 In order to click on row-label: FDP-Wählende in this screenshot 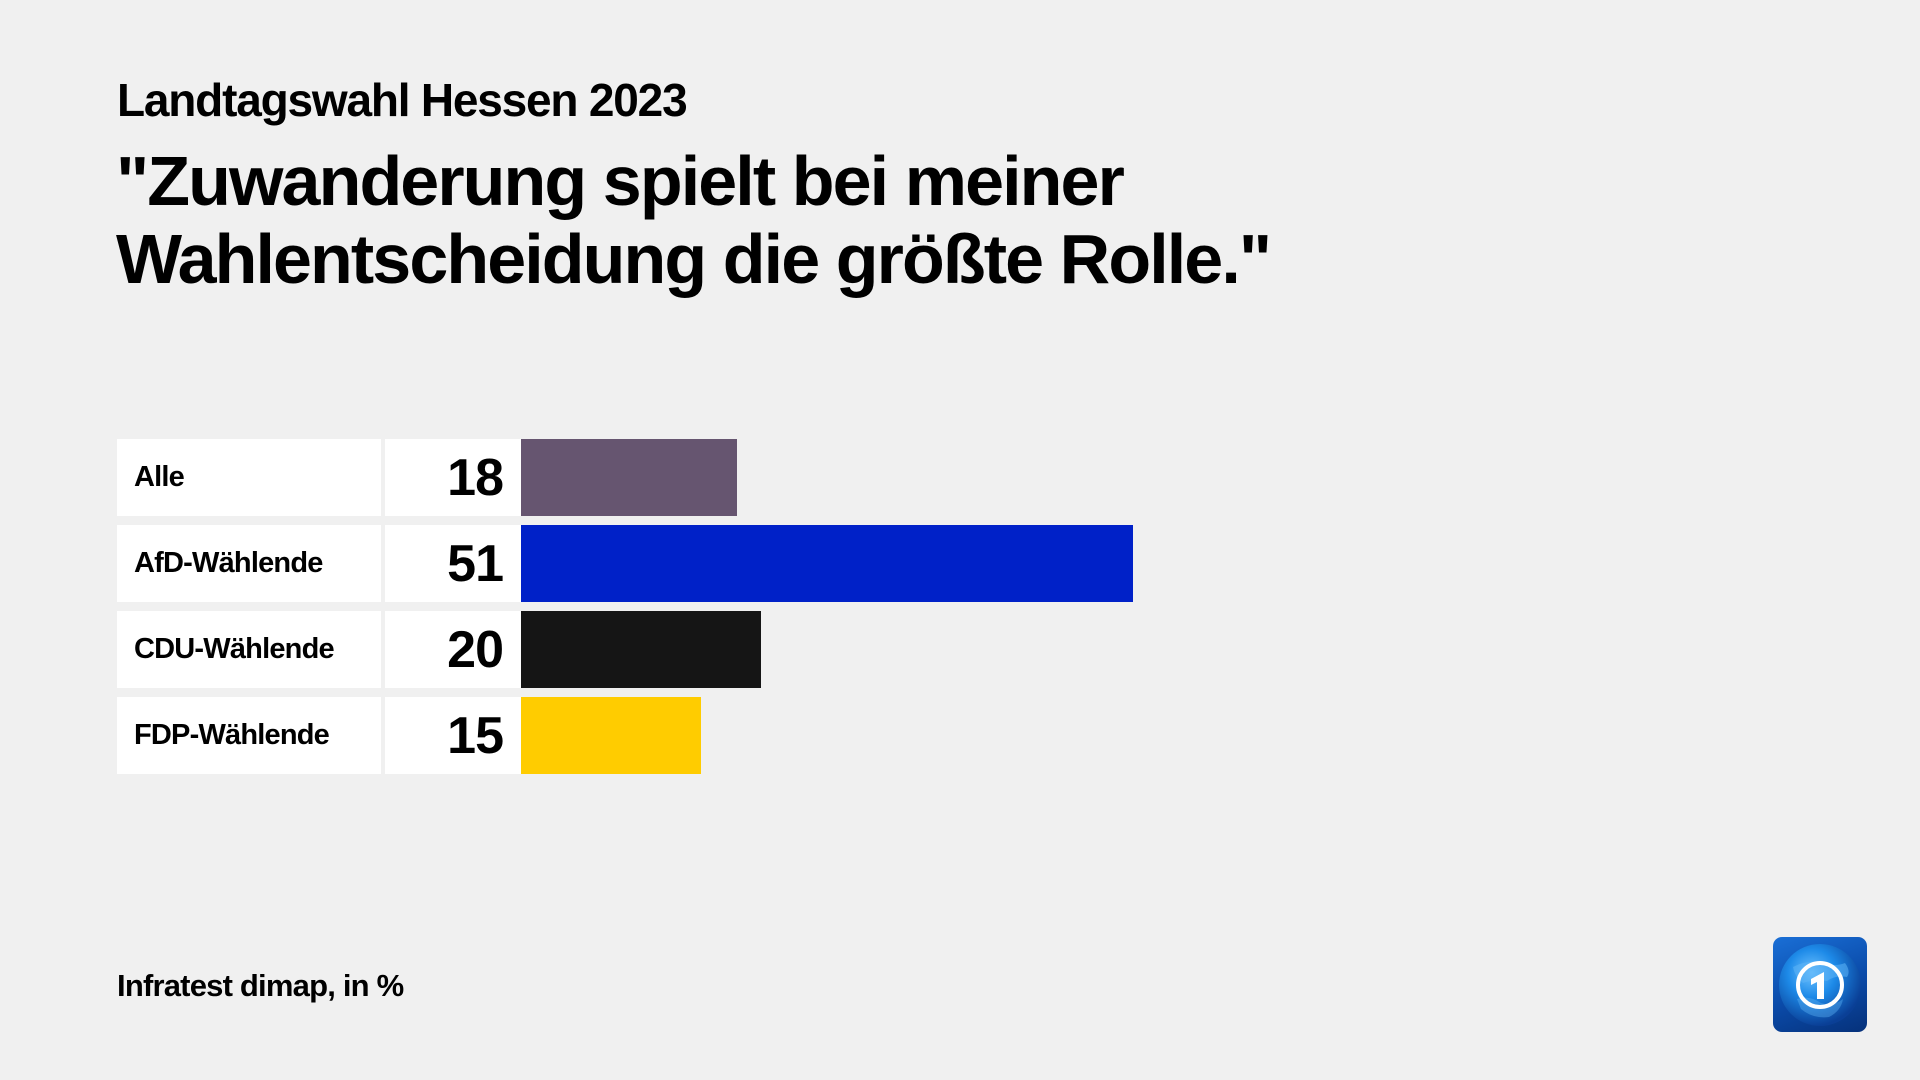, I will do `click(249, 735)`.